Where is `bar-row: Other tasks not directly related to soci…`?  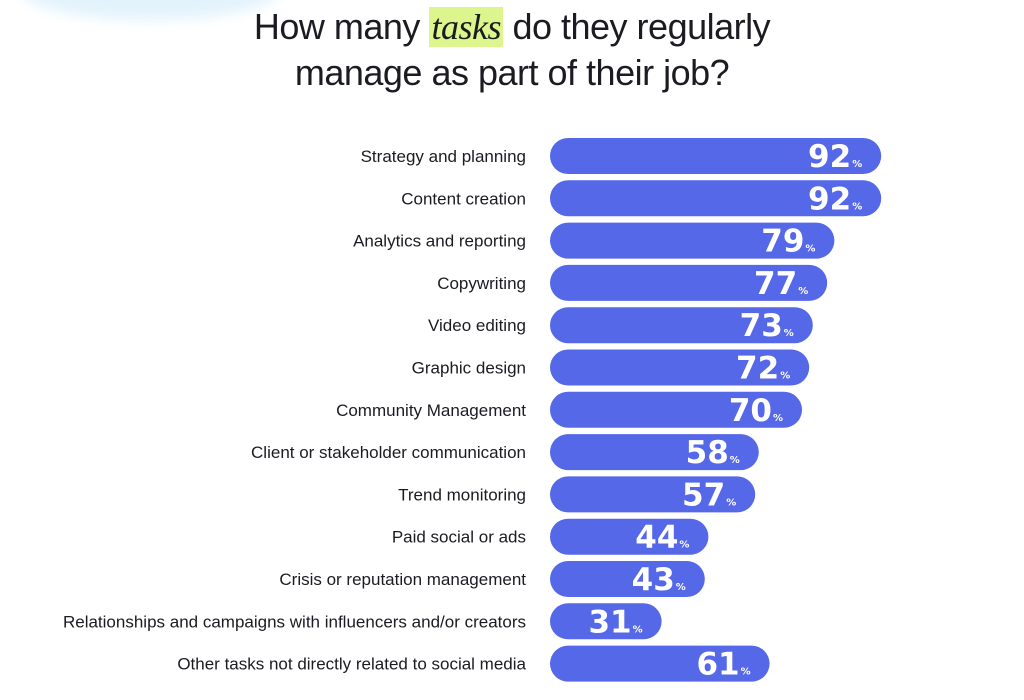 bar-row: Other tasks not directly related to soci… is located at coordinates (473, 664).